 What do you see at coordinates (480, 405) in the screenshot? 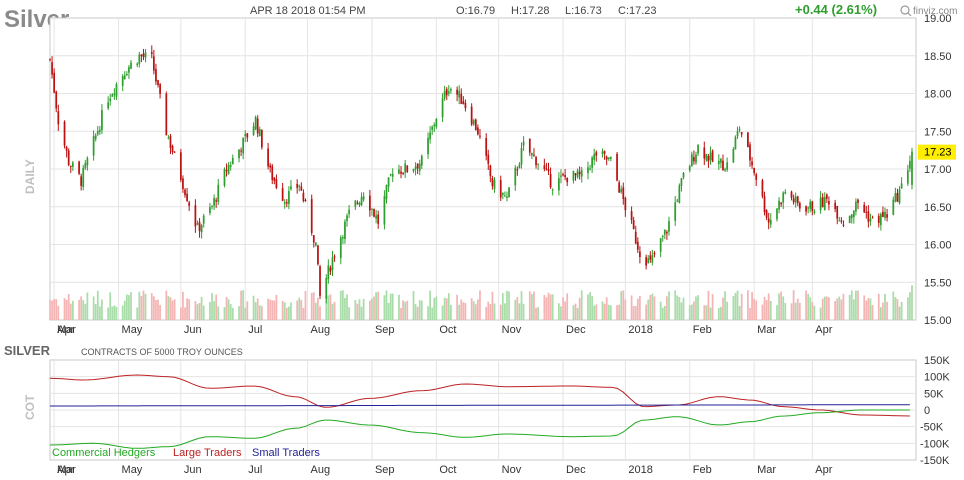
I see `cot-line-small-traders` at bounding box center [480, 405].